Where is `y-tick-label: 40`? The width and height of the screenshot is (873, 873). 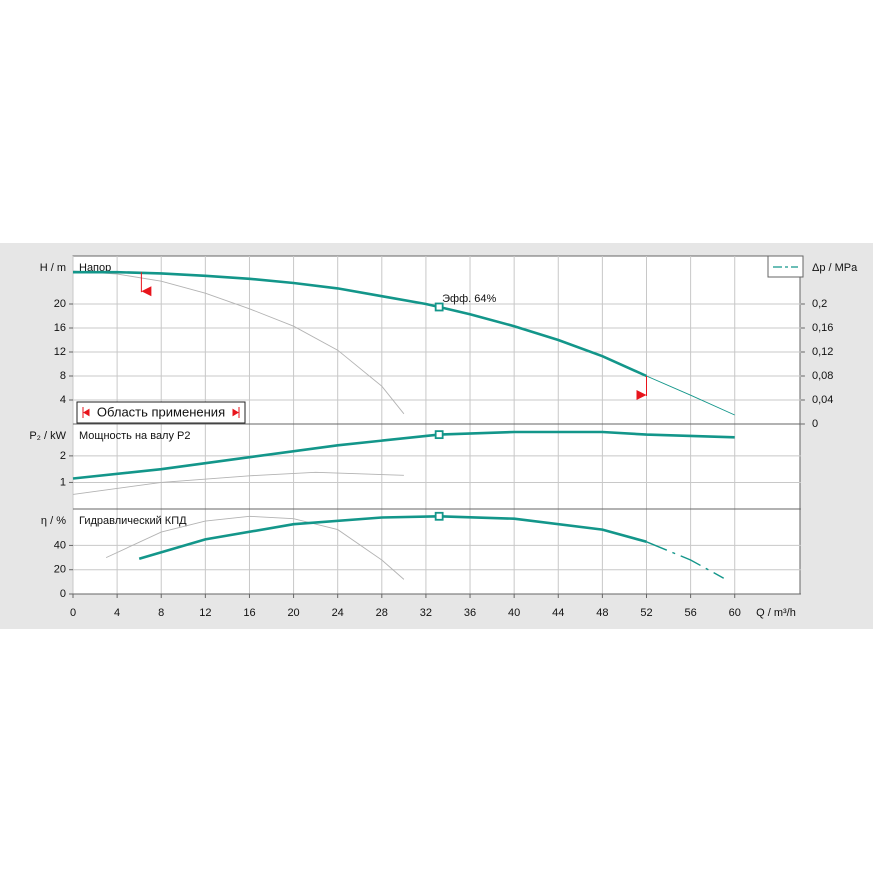
y-tick-label: 40 is located at coordinates (60, 545).